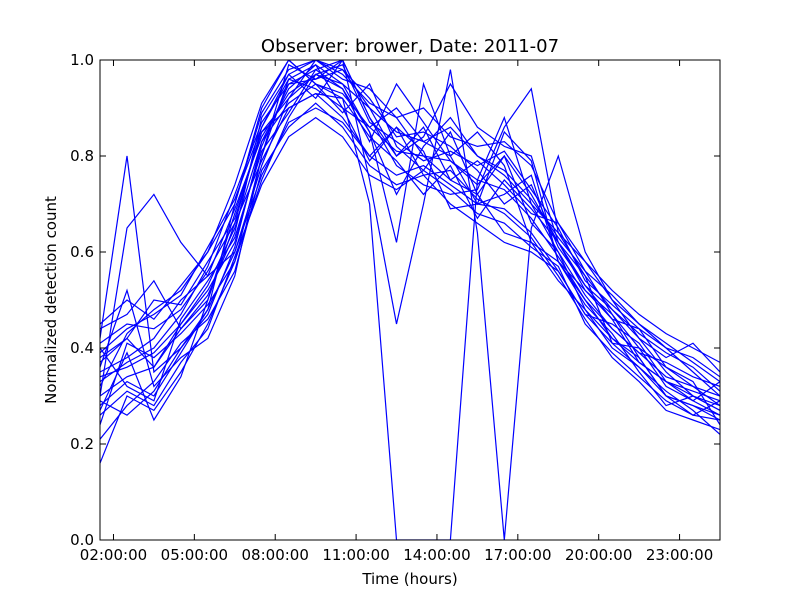 The width and height of the screenshot is (800, 600). What do you see at coordinates (82, 348) in the screenshot?
I see `y-tick-label: 0.4` at bounding box center [82, 348].